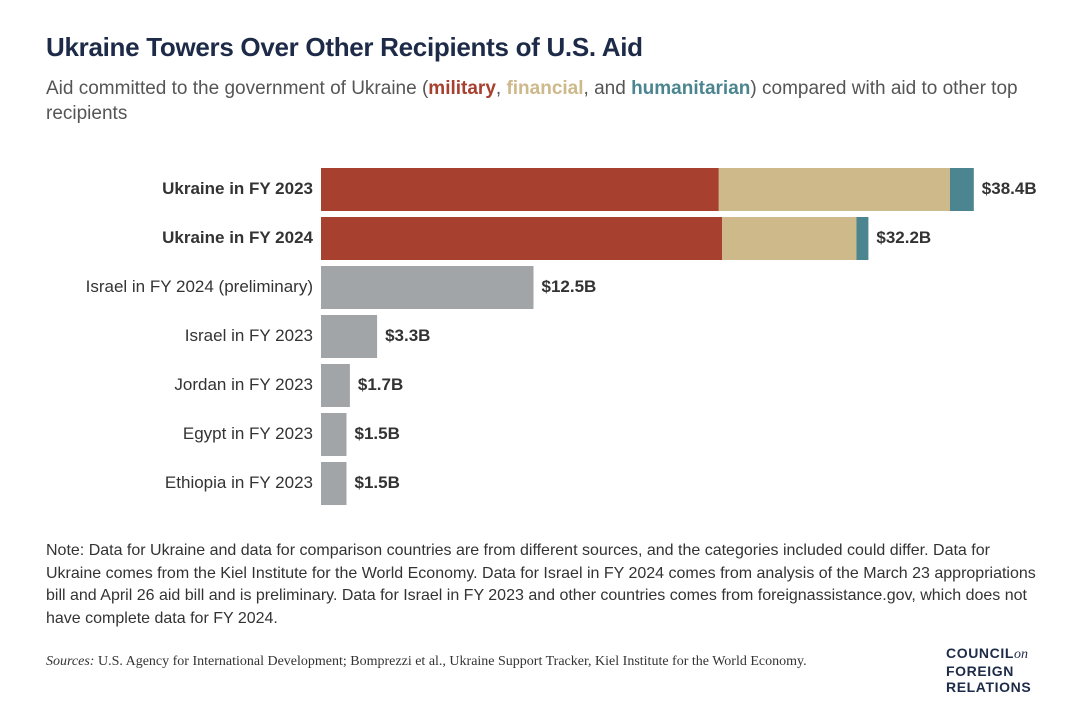 The height and width of the screenshot is (722, 1080). Describe the element at coordinates (70, 661) in the screenshot. I see `sources-label: Sources:` at that location.